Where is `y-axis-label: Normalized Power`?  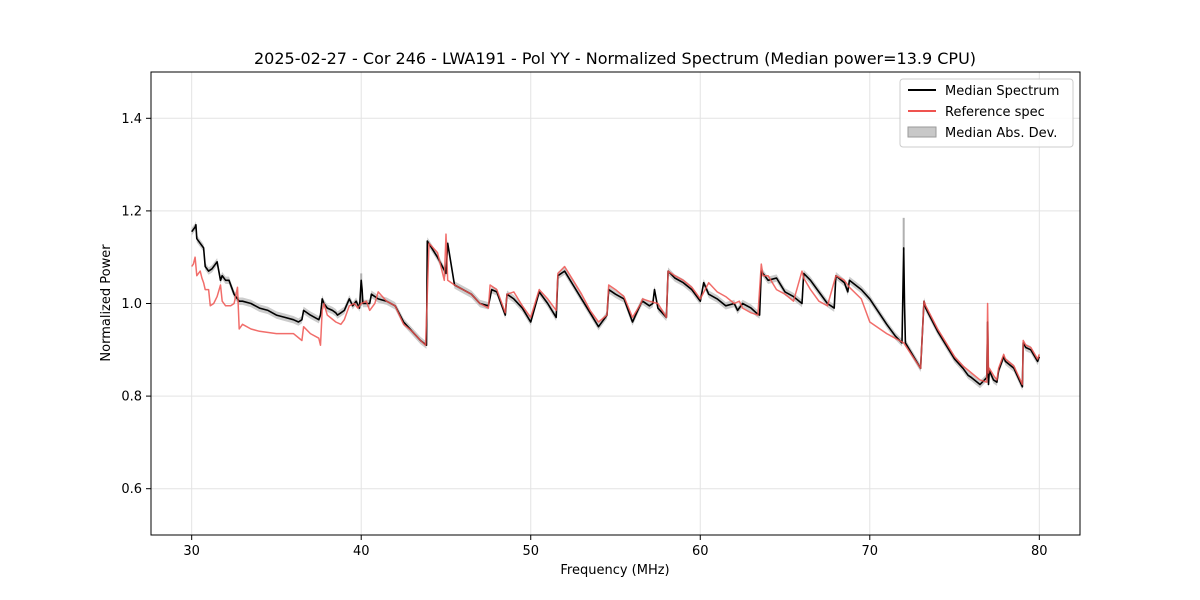 y-axis-label: Normalized Power is located at coordinates (106, 303).